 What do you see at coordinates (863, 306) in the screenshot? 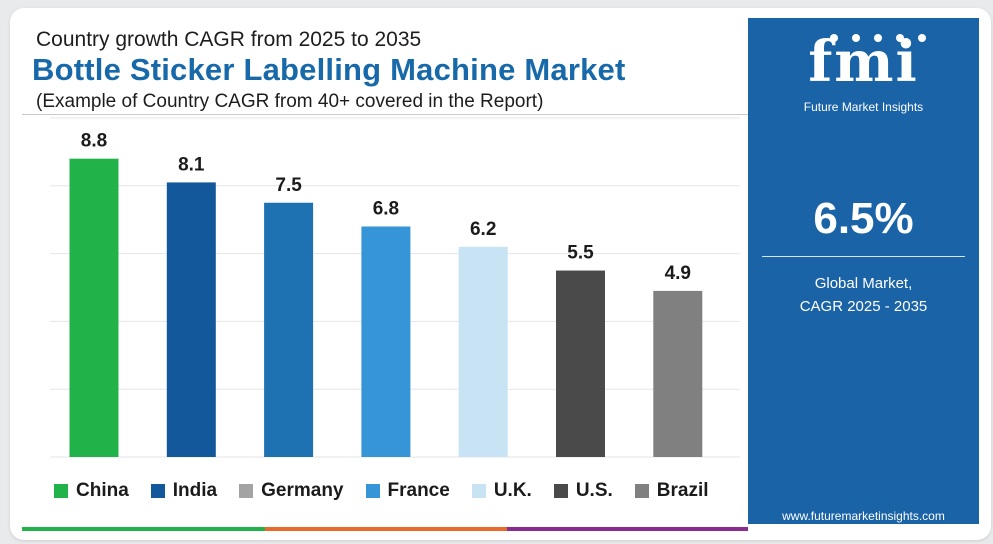
I see `kpi-label-line2: CAGR 2025 - 2035` at bounding box center [863, 306].